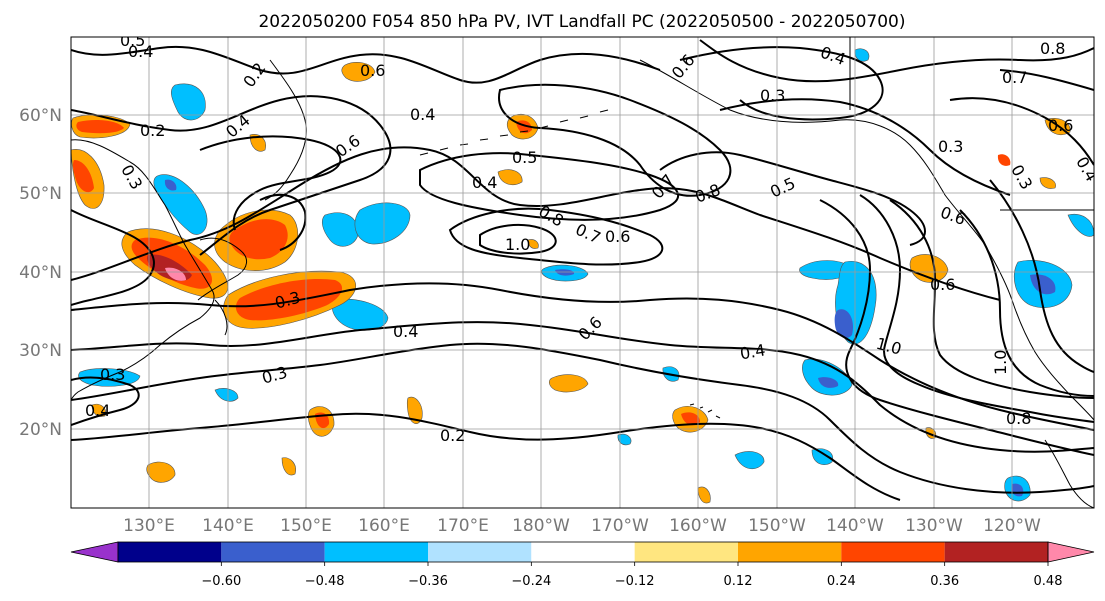 This screenshot has height=601, width=1105. What do you see at coordinates (222, 286) in the screenshot?
I see `coastline-japan` at bounding box center [222, 286].